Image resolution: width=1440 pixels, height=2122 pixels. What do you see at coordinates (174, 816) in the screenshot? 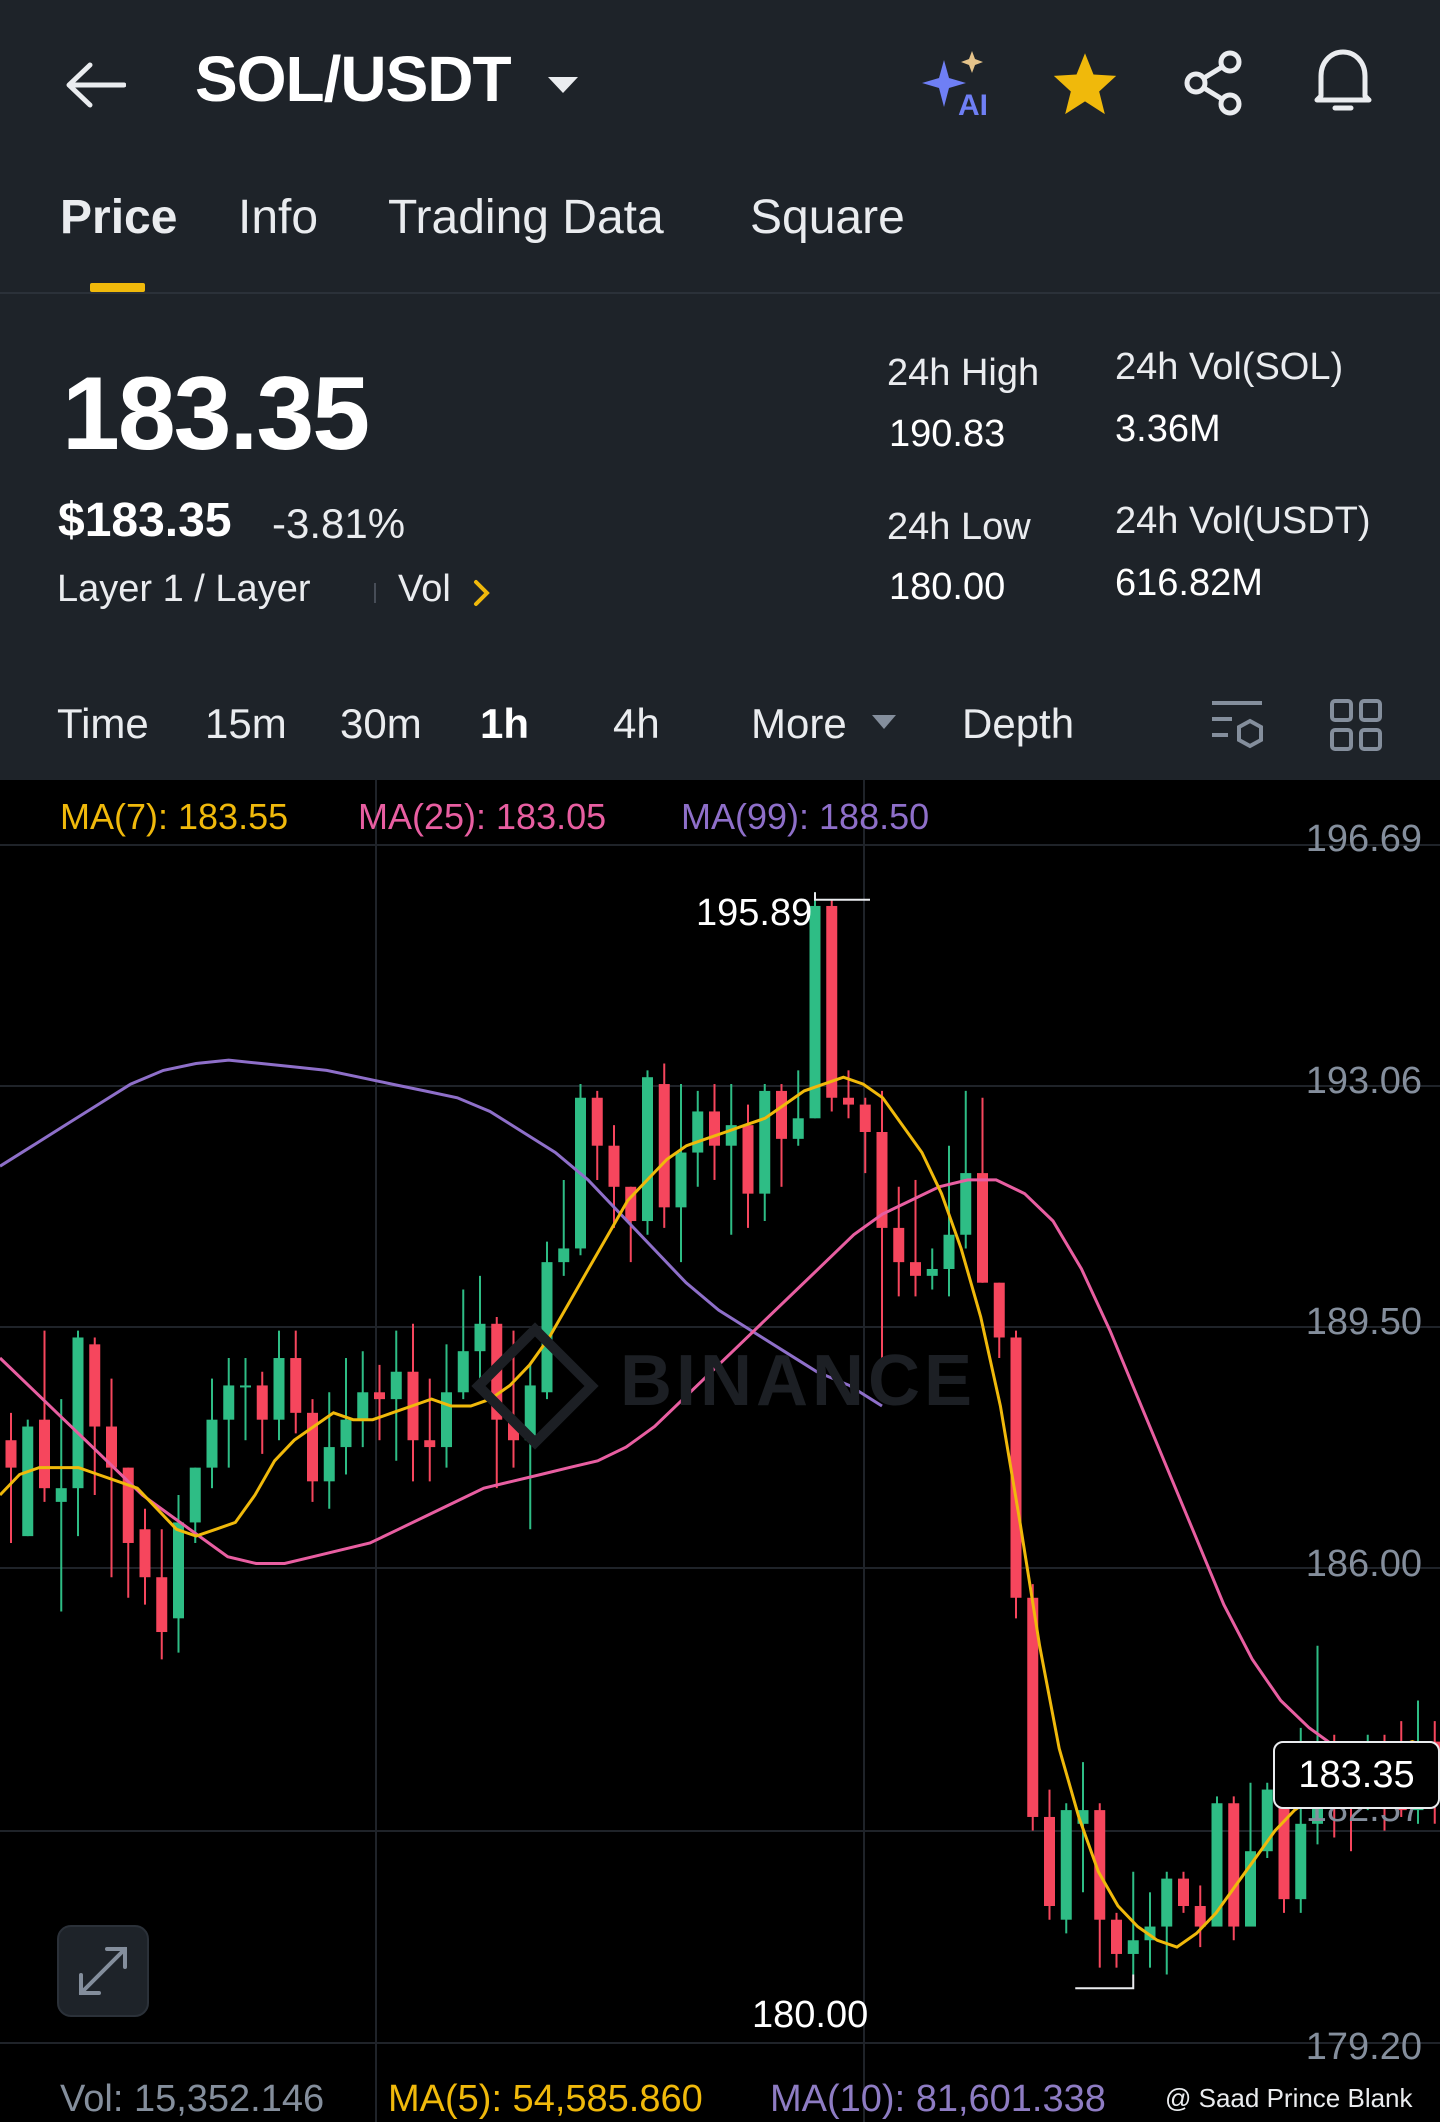
I see `ma7-legend: MA(7): 183.55` at bounding box center [174, 816].